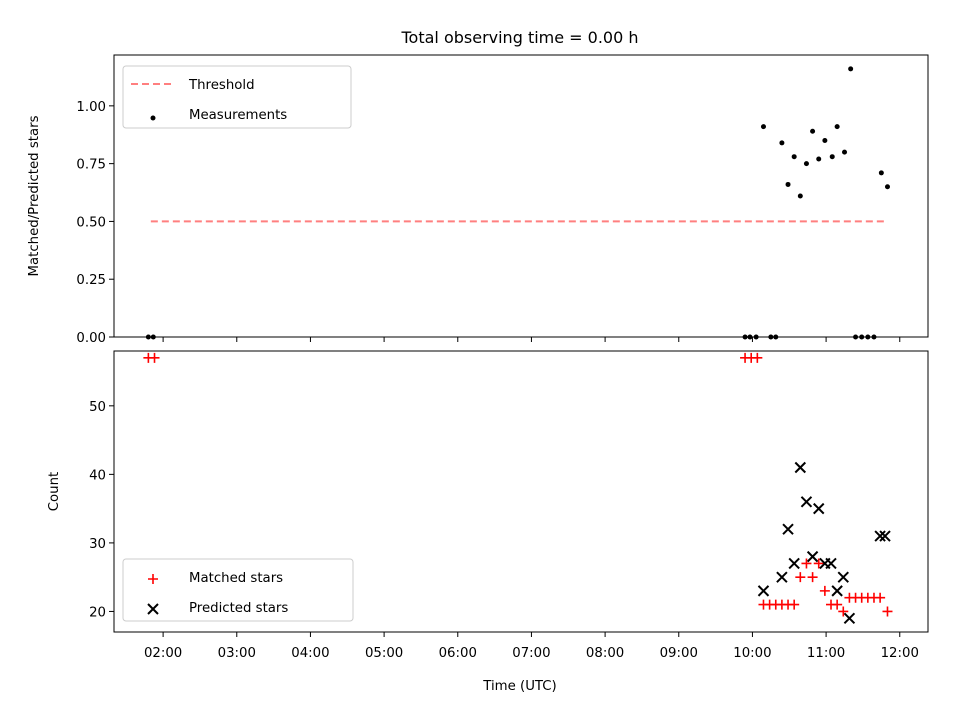 This screenshot has height=720, width=960. Describe the element at coordinates (458, 653) in the screenshot. I see `x-tick-label: 06:00` at that location.